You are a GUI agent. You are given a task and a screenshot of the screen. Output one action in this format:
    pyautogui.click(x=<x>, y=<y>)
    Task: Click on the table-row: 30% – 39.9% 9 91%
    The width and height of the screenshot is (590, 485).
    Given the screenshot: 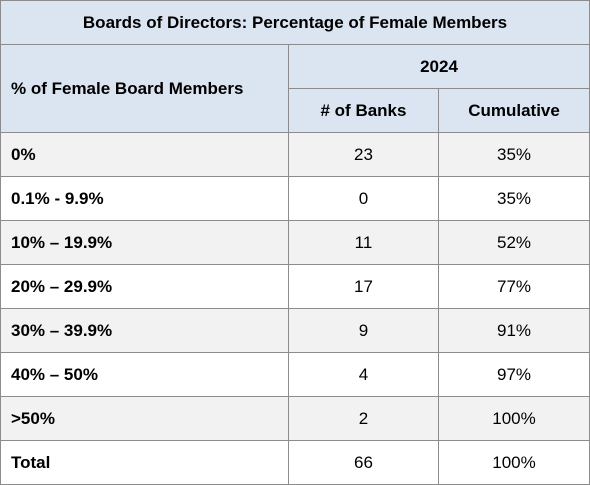 What is the action you would take?
    pyautogui.click(x=295, y=330)
    